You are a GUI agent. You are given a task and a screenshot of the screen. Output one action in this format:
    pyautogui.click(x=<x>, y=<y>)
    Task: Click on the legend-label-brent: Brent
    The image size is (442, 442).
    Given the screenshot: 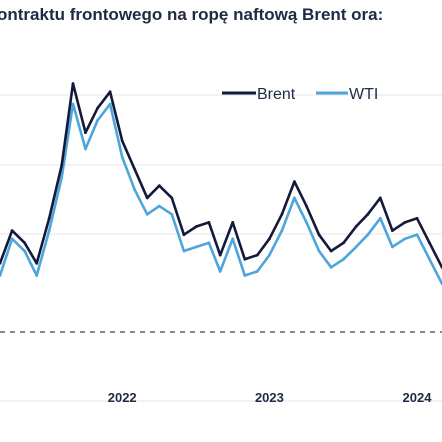 What is the action you would take?
    pyautogui.click(x=276, y=94)
    